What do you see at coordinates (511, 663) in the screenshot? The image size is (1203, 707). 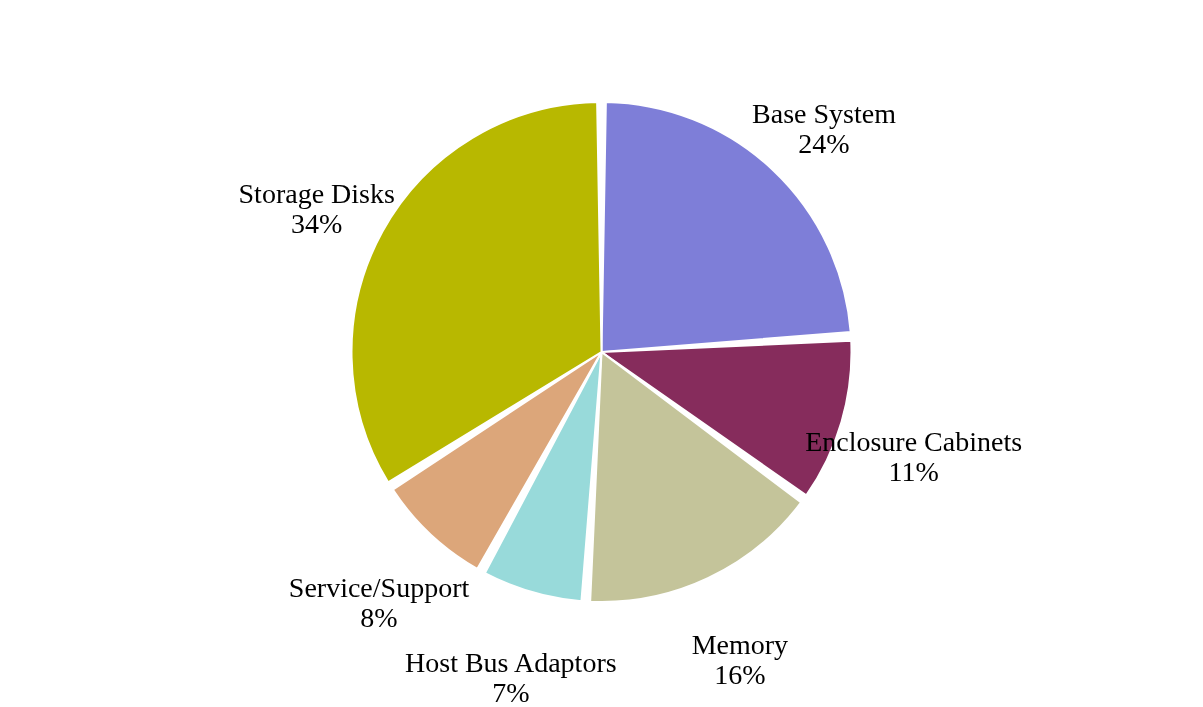 I see `slice-label: Host Bus Adaptors` at bounding box center [511, 663].